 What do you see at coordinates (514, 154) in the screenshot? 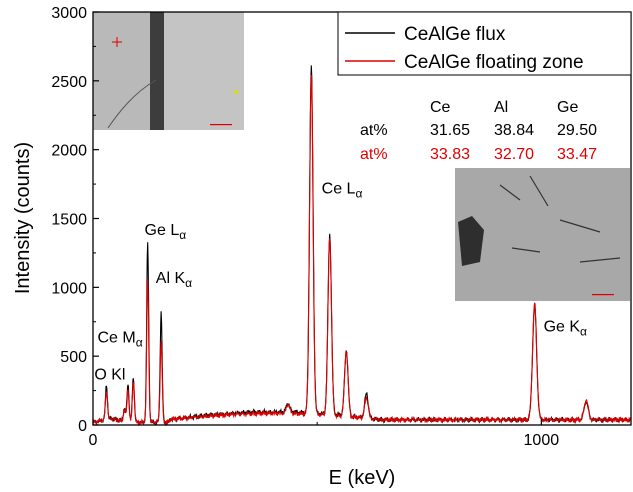
I see `table-cell: 32.70` at bounding box center [514, 154].